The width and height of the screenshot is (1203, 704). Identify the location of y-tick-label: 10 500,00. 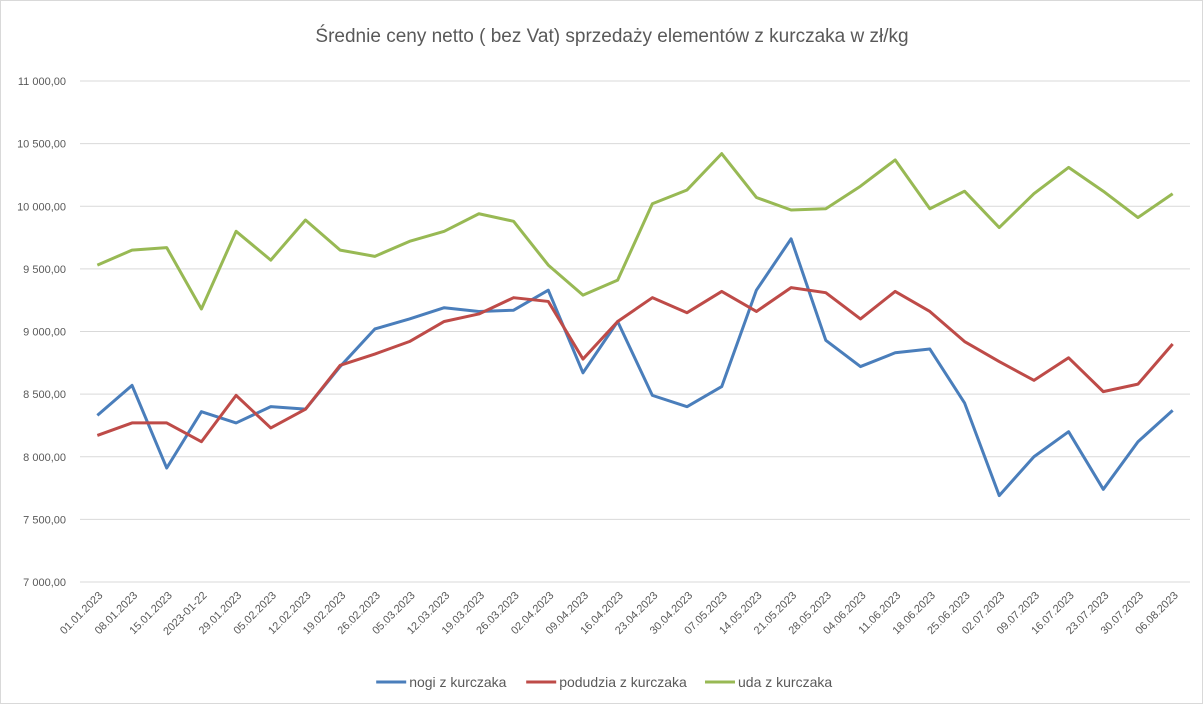
(41, 145).